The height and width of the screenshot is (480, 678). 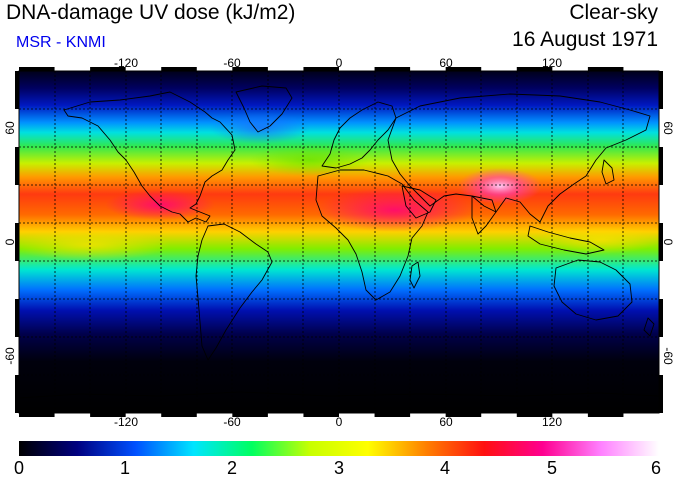 I want to click on west-pacific-yellow-band, so click(x=599, y=240).